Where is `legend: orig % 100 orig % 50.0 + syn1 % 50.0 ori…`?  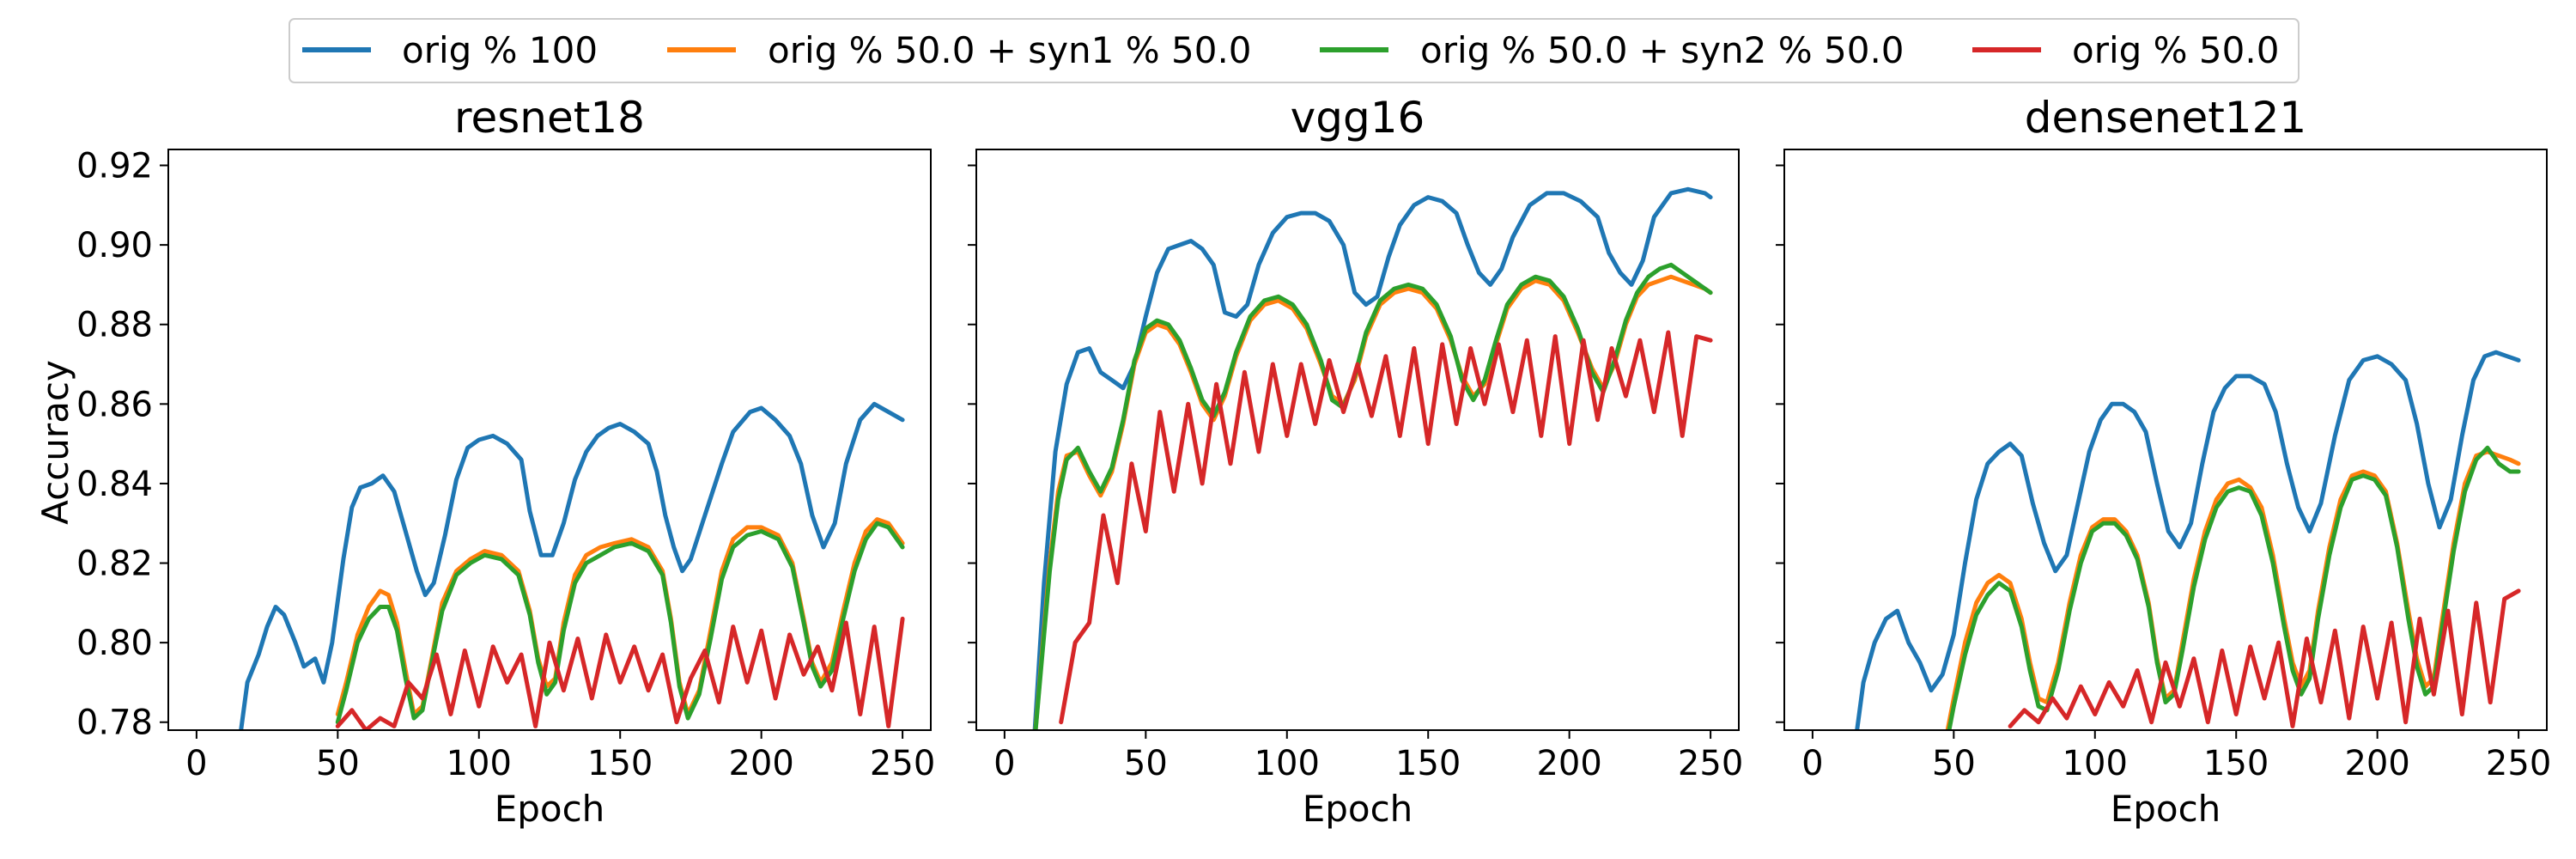 legend: orig % 100 orig % 50.0 + syn1 % 50.0 ori… is located at coordinates (1294, 51).